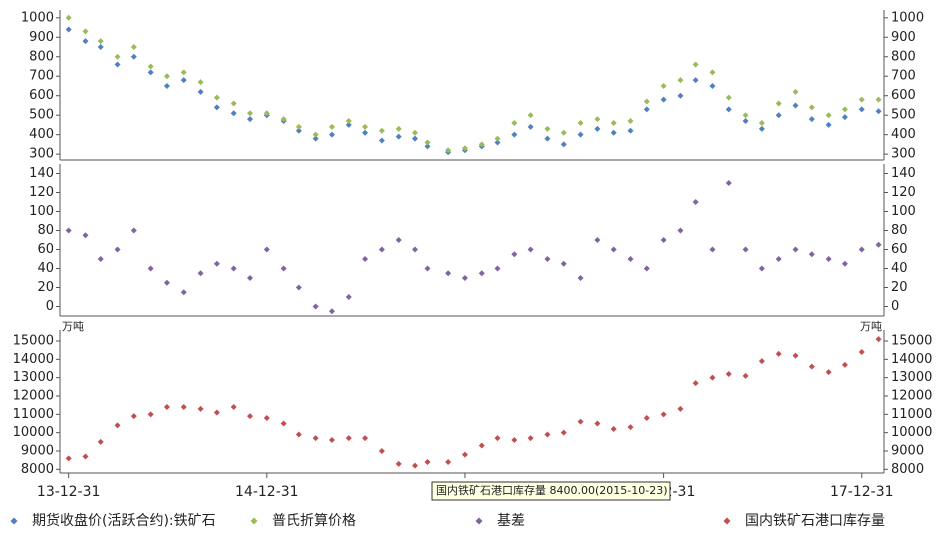  What do you see at coordinates (911, 341) in the screenshot?
I see `y2-tick-label: 15000` at bounding box center [911, 341].